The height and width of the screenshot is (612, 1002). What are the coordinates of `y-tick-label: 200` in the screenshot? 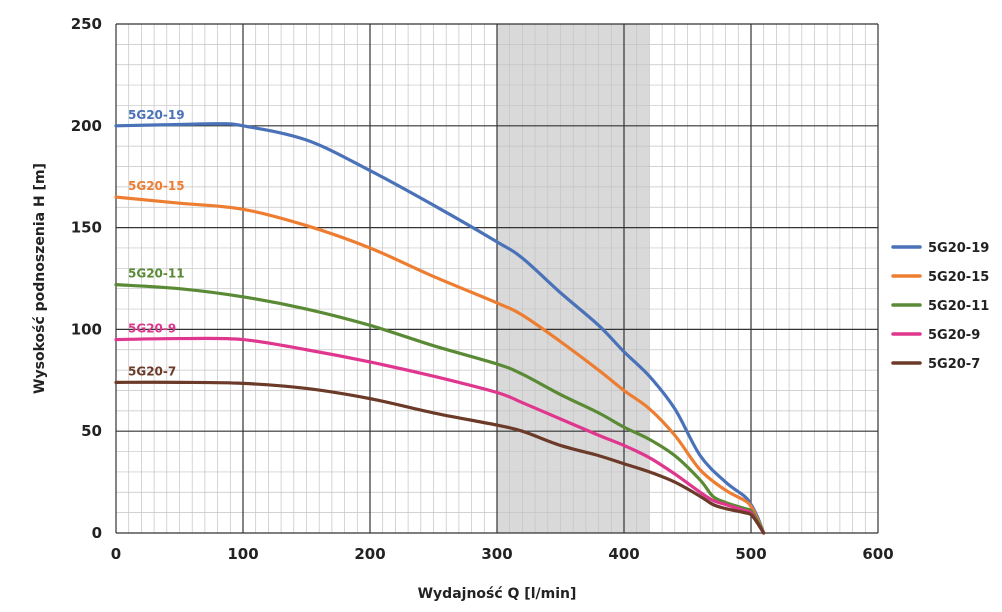 It's located at (86, 126).